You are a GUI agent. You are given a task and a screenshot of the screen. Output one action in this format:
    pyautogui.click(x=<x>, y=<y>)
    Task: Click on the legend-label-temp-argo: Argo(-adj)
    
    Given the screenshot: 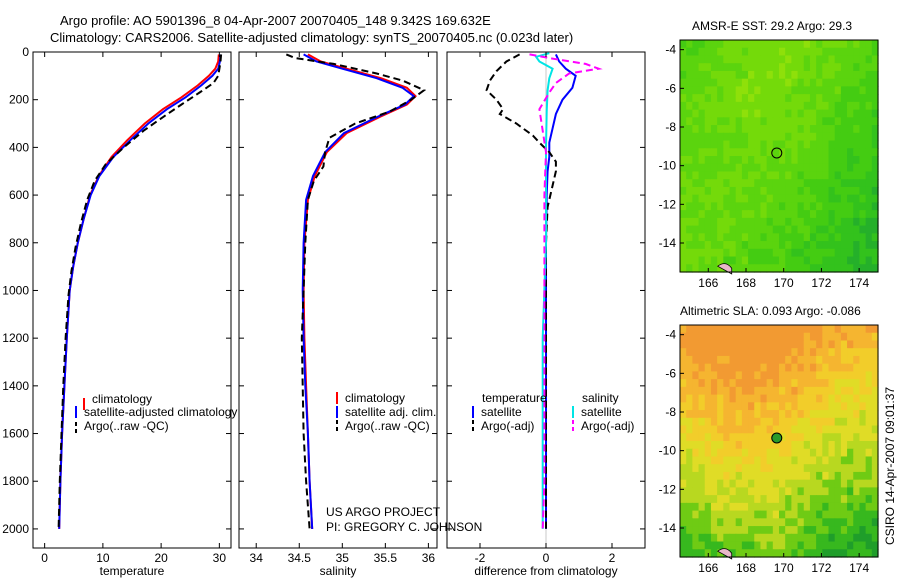 What is the action you would take?
    pyautogui.click(x=507, y=426)
    